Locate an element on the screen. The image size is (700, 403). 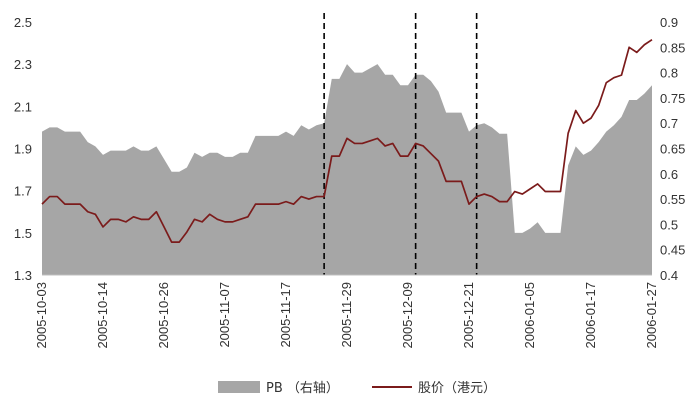
right-tick-label: 0.4 is located at coordinates (669, 275).